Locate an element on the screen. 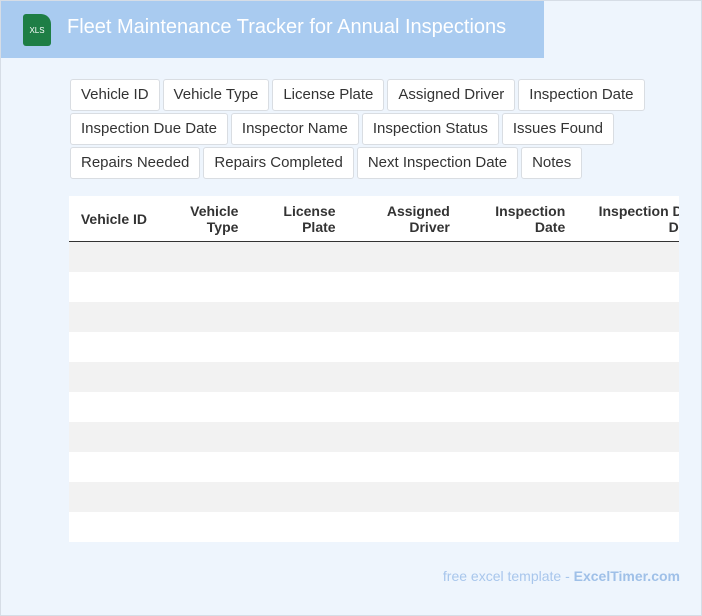 The width and height of the screenshot is (702, 616). field-tag: Vehicle ID is located at coordinates (115, 95).